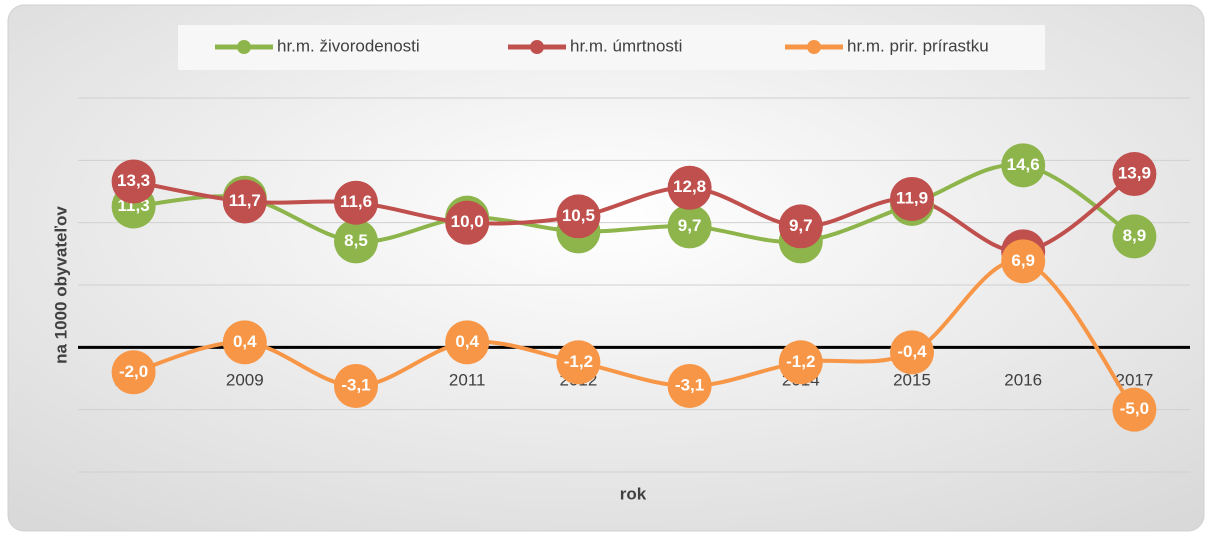 The image size is (1208, 536). I want to click on data-label: 10,5, so click(578, 215).